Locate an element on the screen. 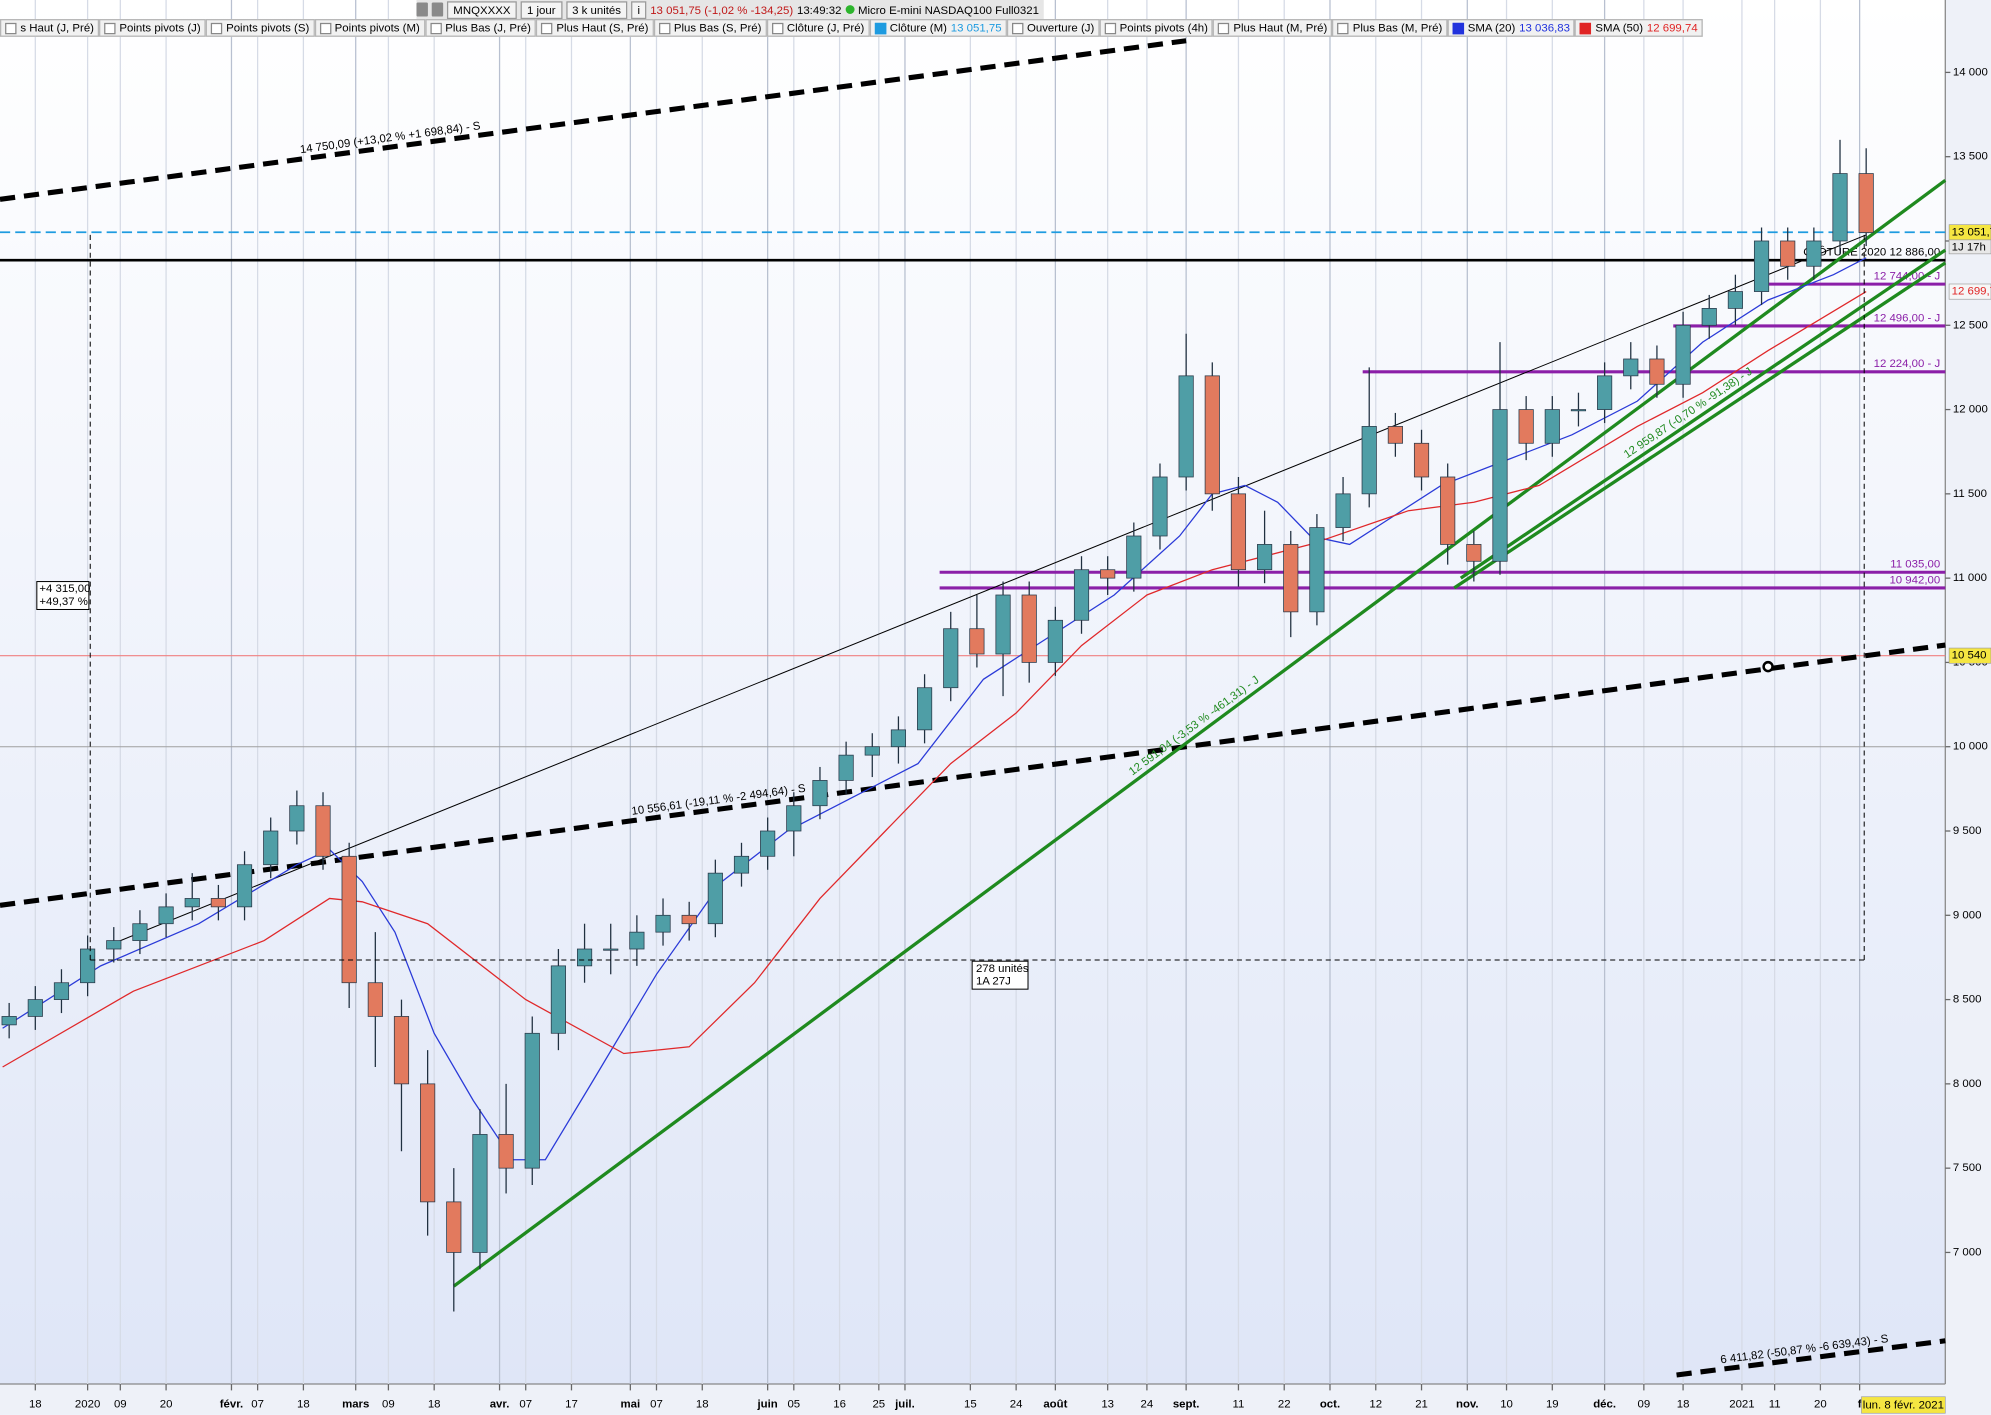 The image size is (1991, 1415). y-tick-label: 8 000 is located at coordinates (1967, 1084).